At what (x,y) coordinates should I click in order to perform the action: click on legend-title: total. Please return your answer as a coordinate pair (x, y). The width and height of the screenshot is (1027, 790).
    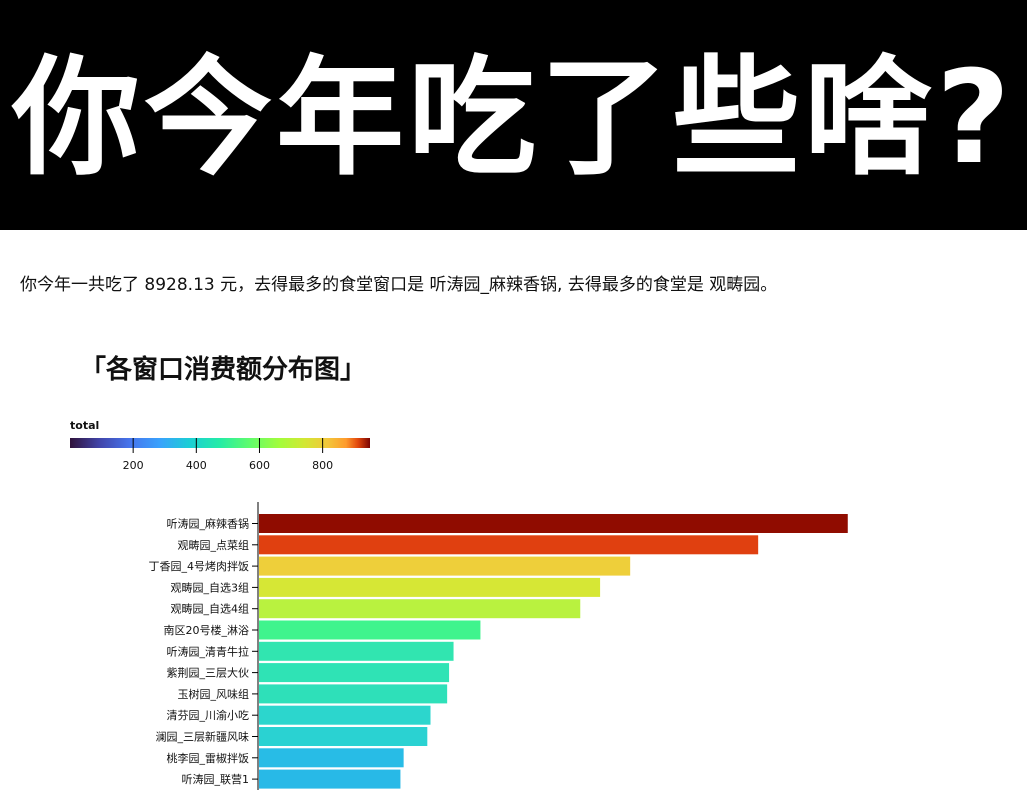
    Looking at the image, I should click on (84, 425).